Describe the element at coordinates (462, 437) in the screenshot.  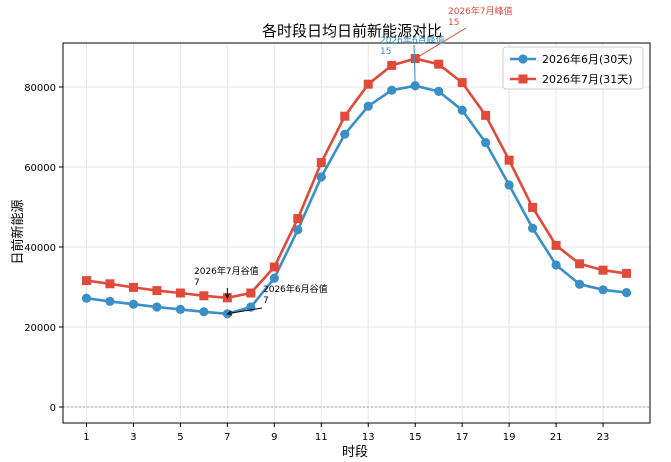
I see `x-tick-label: 17` at that location.